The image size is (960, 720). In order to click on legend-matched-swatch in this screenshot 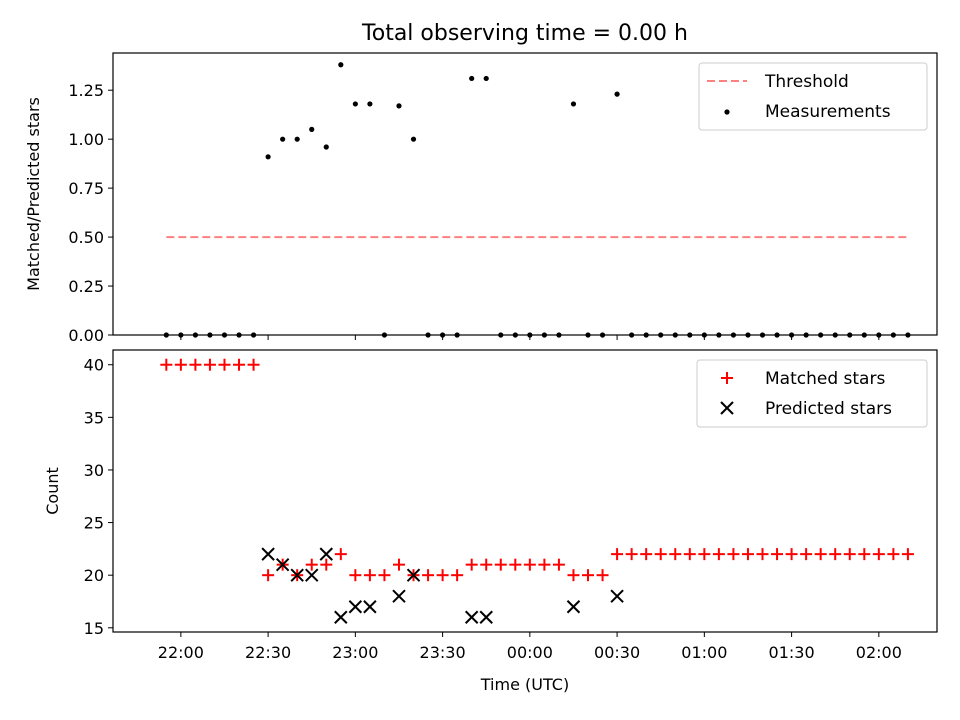, I will do `click(727, 378)`.